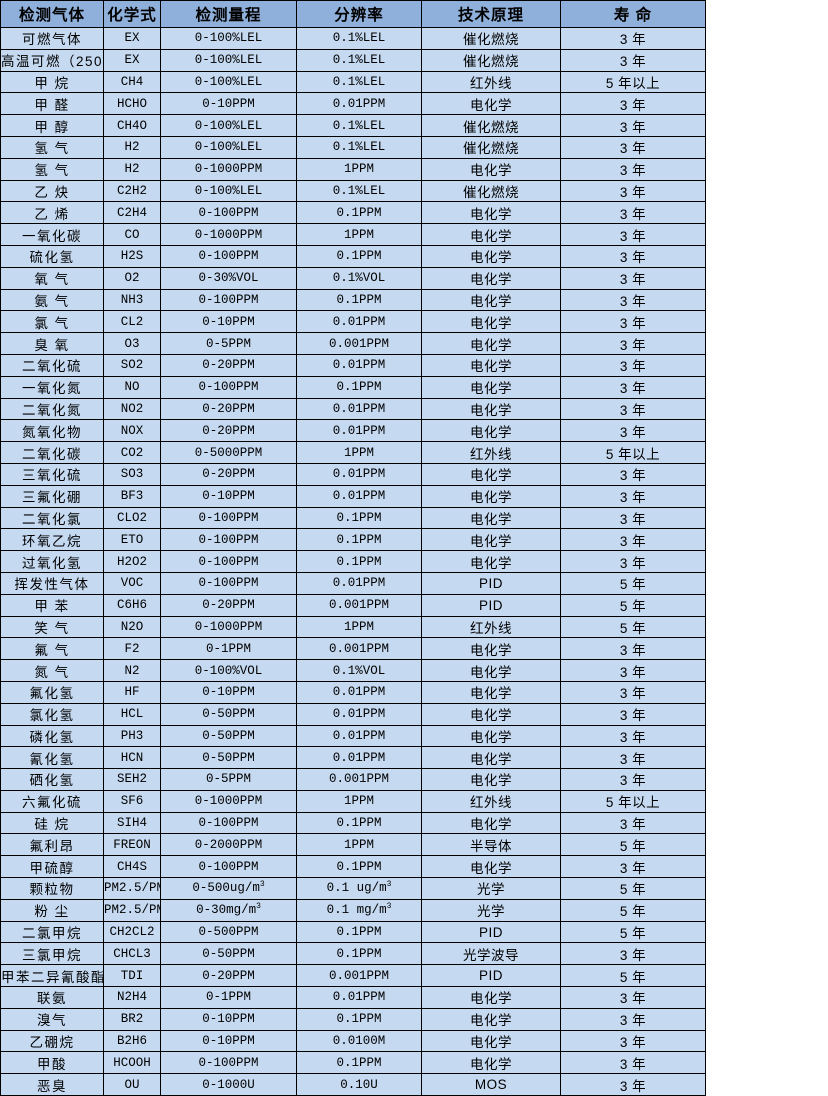  Describe the element at coordinates (359, 278) in the screenshot. I see `cell-resolution: 0.1%VOL` at that location.